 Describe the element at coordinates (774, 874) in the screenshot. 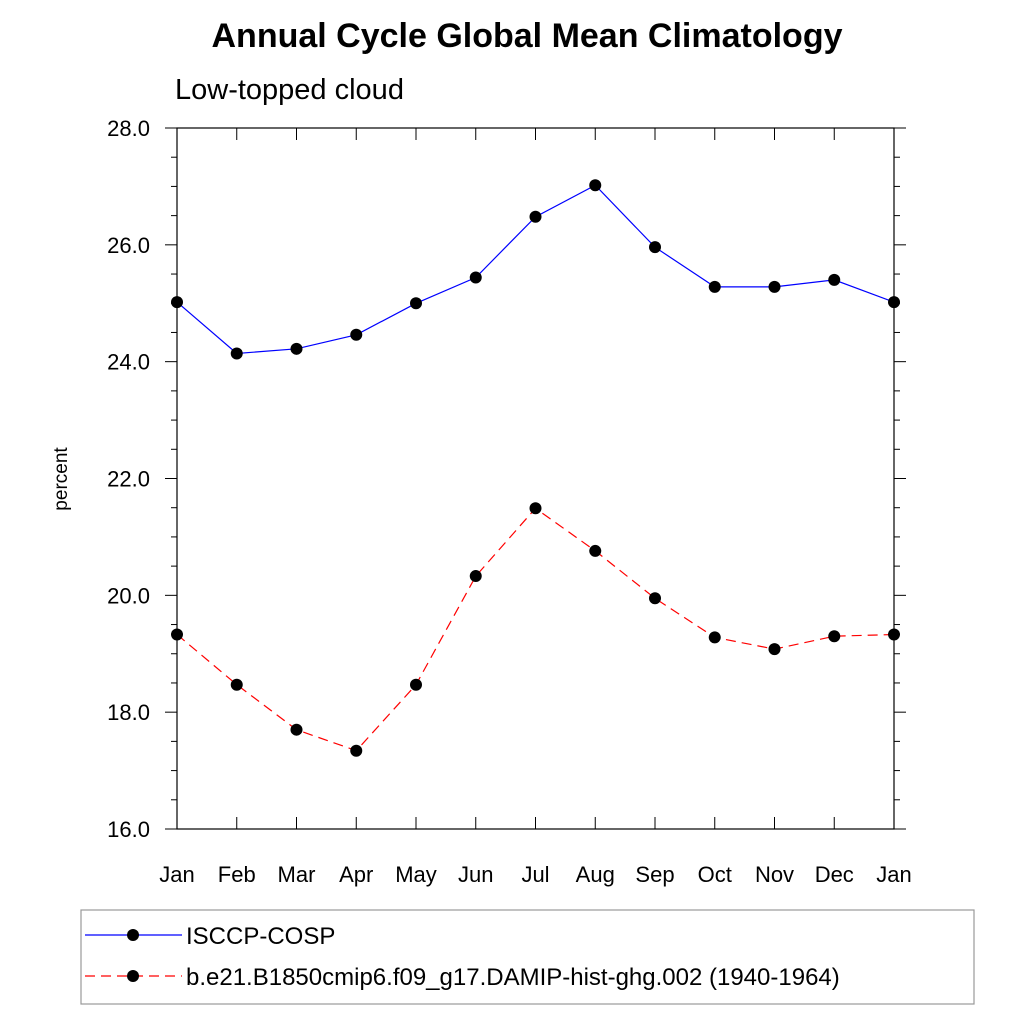

I see `x-tick-label: Nov` at that location.